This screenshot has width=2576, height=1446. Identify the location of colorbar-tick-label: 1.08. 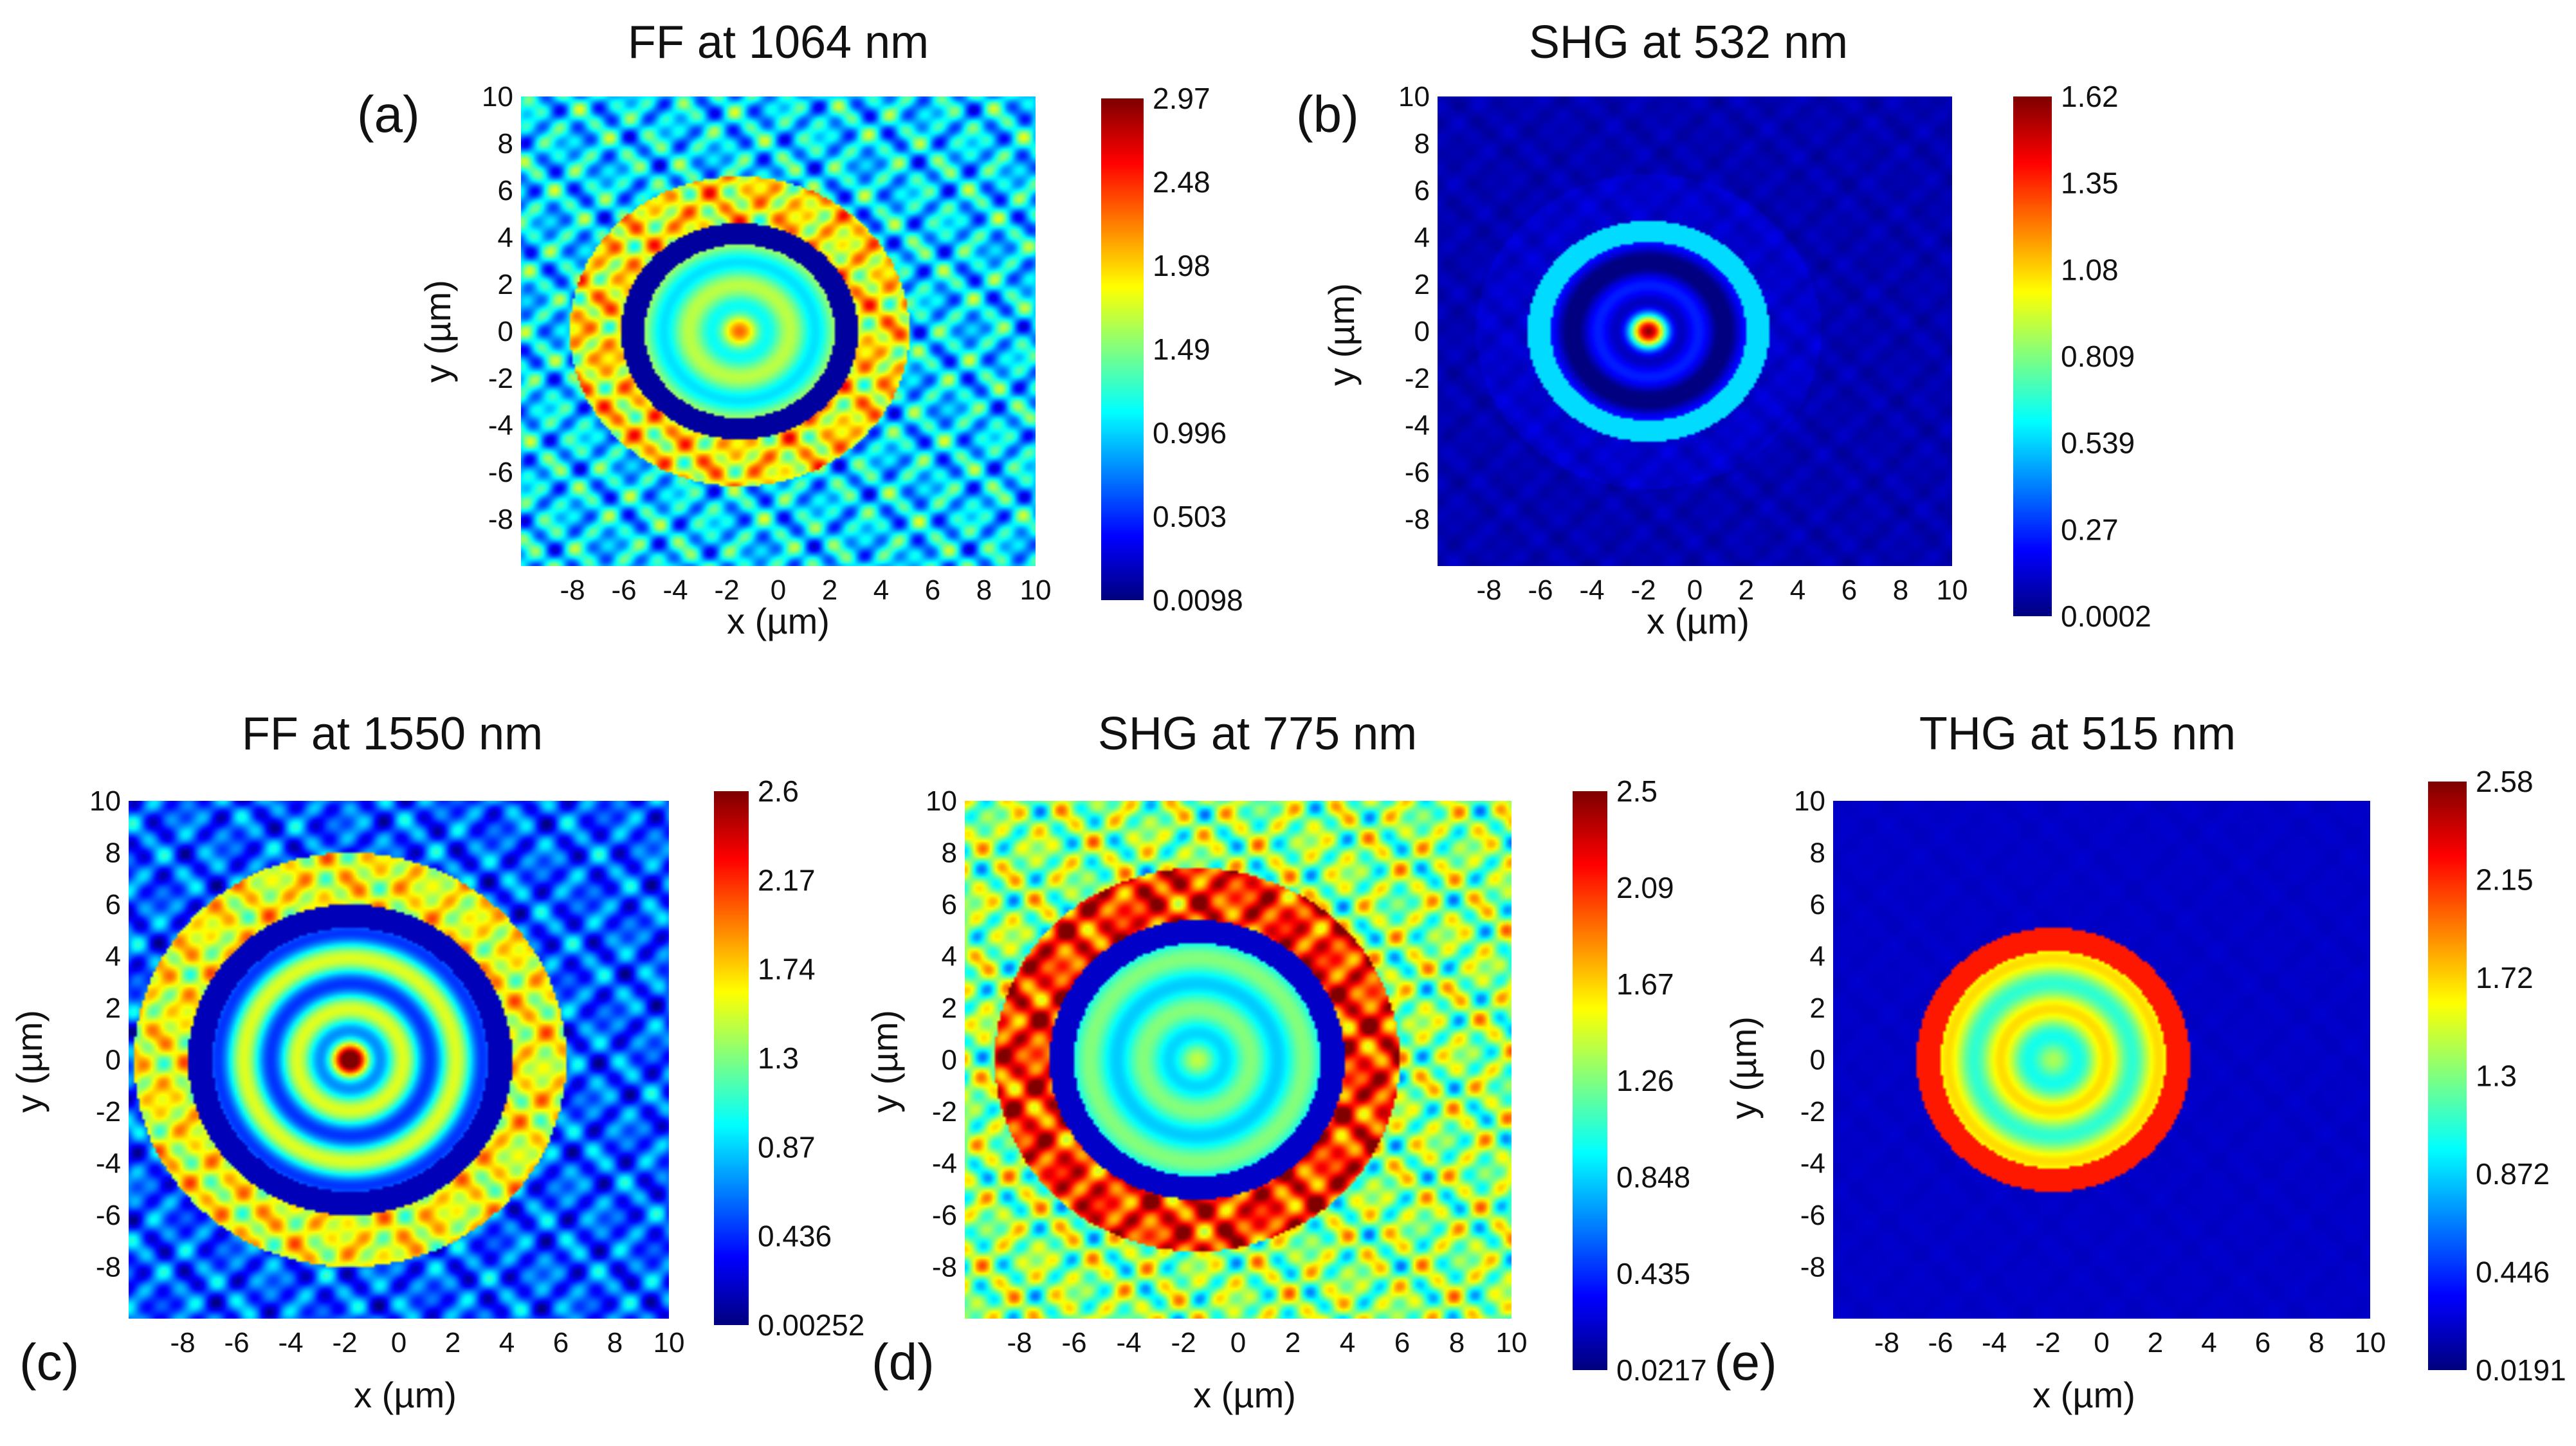
(2090, 269).